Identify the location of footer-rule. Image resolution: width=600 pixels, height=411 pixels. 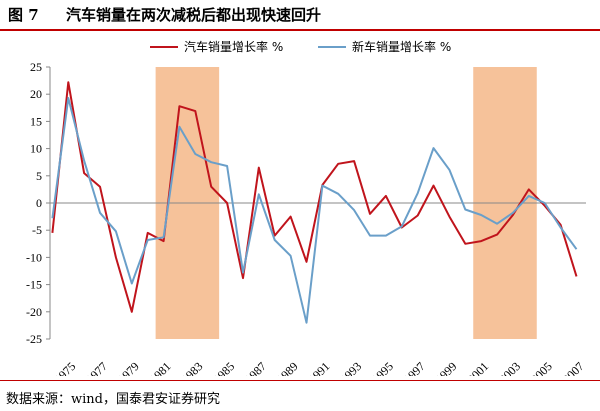
(300, 380).